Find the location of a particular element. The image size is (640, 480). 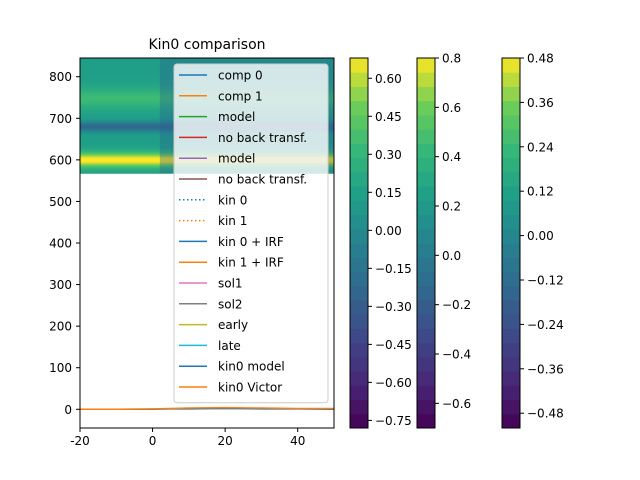

x-tick-label: 40 is located at coordinates (297, 441).